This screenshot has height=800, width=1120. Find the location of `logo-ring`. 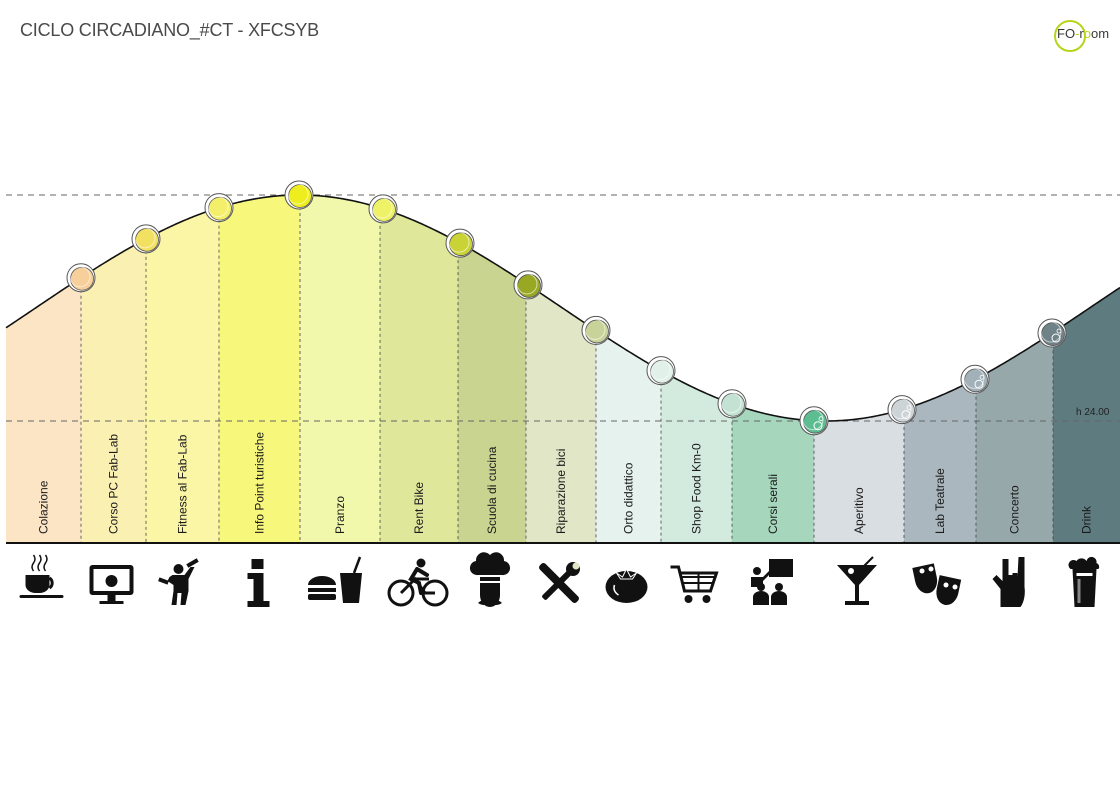

logo-ring is located at coordinates (1070, 36).